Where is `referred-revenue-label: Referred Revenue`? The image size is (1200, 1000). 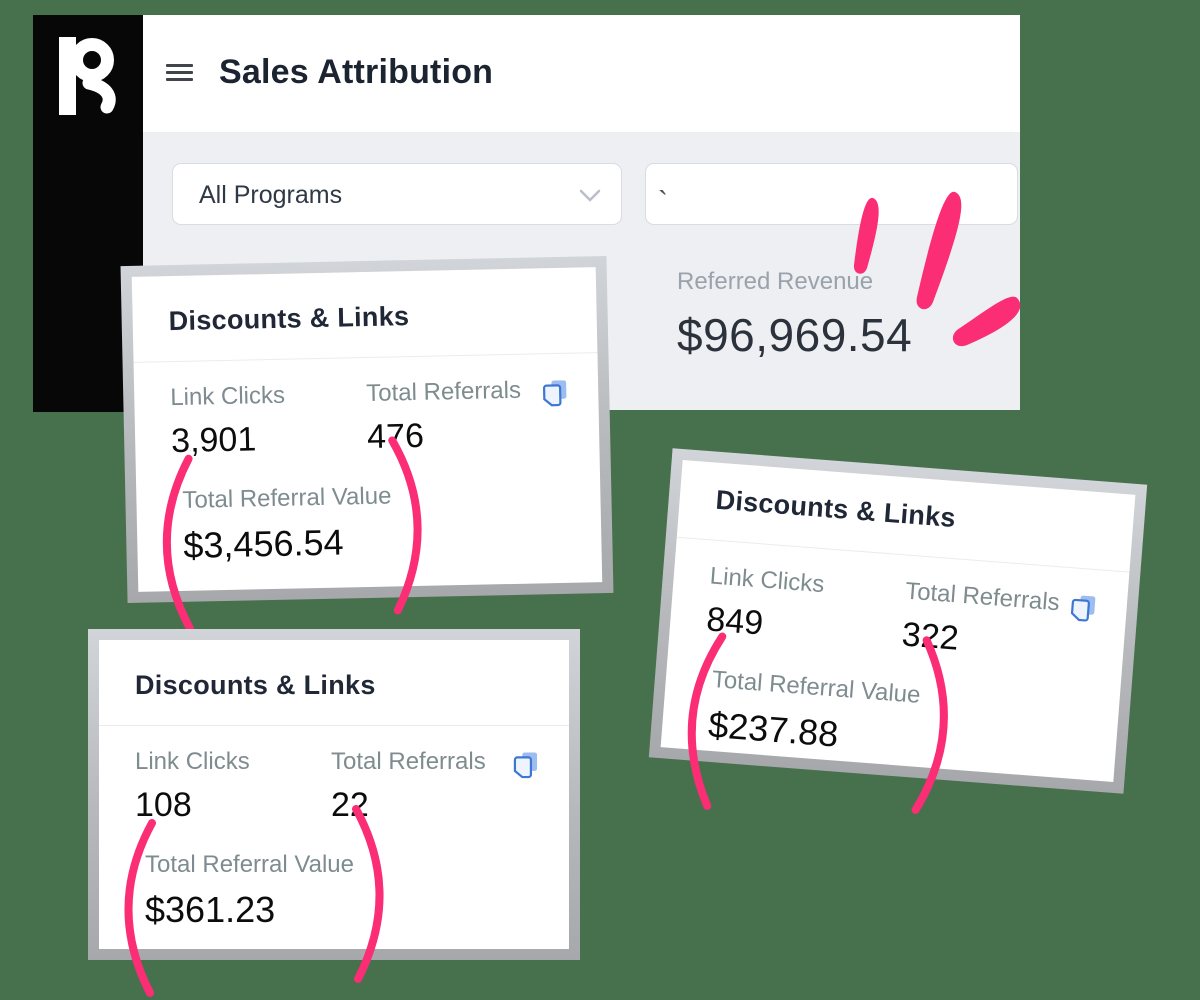
referred-revenue-label: Referred Revenue is located at coordinates (775, 281).